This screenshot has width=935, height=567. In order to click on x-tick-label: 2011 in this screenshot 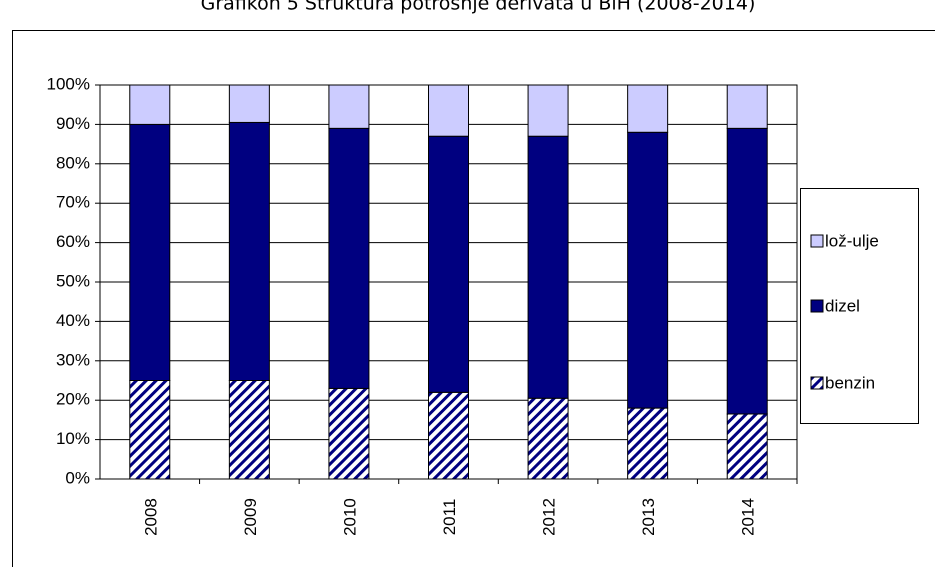, I will do `click(449, 517)`.